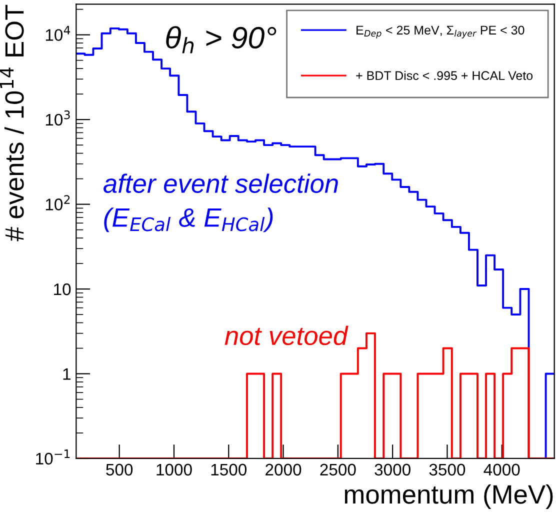 This screenshot has height=521, width=556. Describe the element at coordinates (392, 470) in the screenshot. I see `x-tick-label: 3000` at that location.